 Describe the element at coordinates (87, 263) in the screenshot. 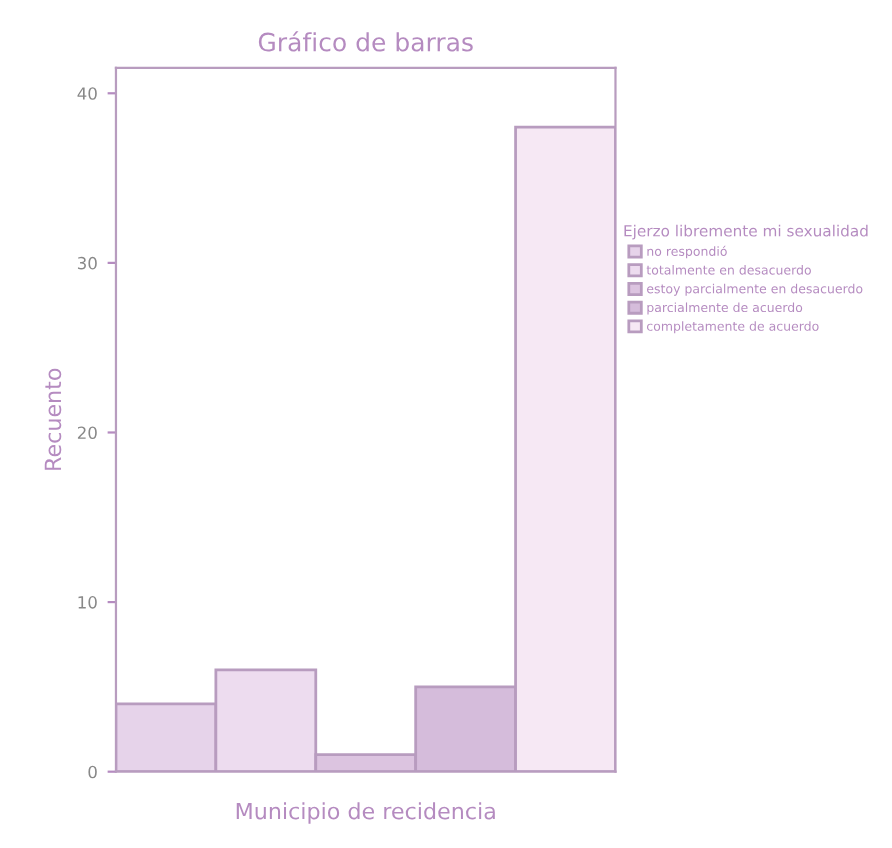

I see `y-tick-label: 30` at that location.